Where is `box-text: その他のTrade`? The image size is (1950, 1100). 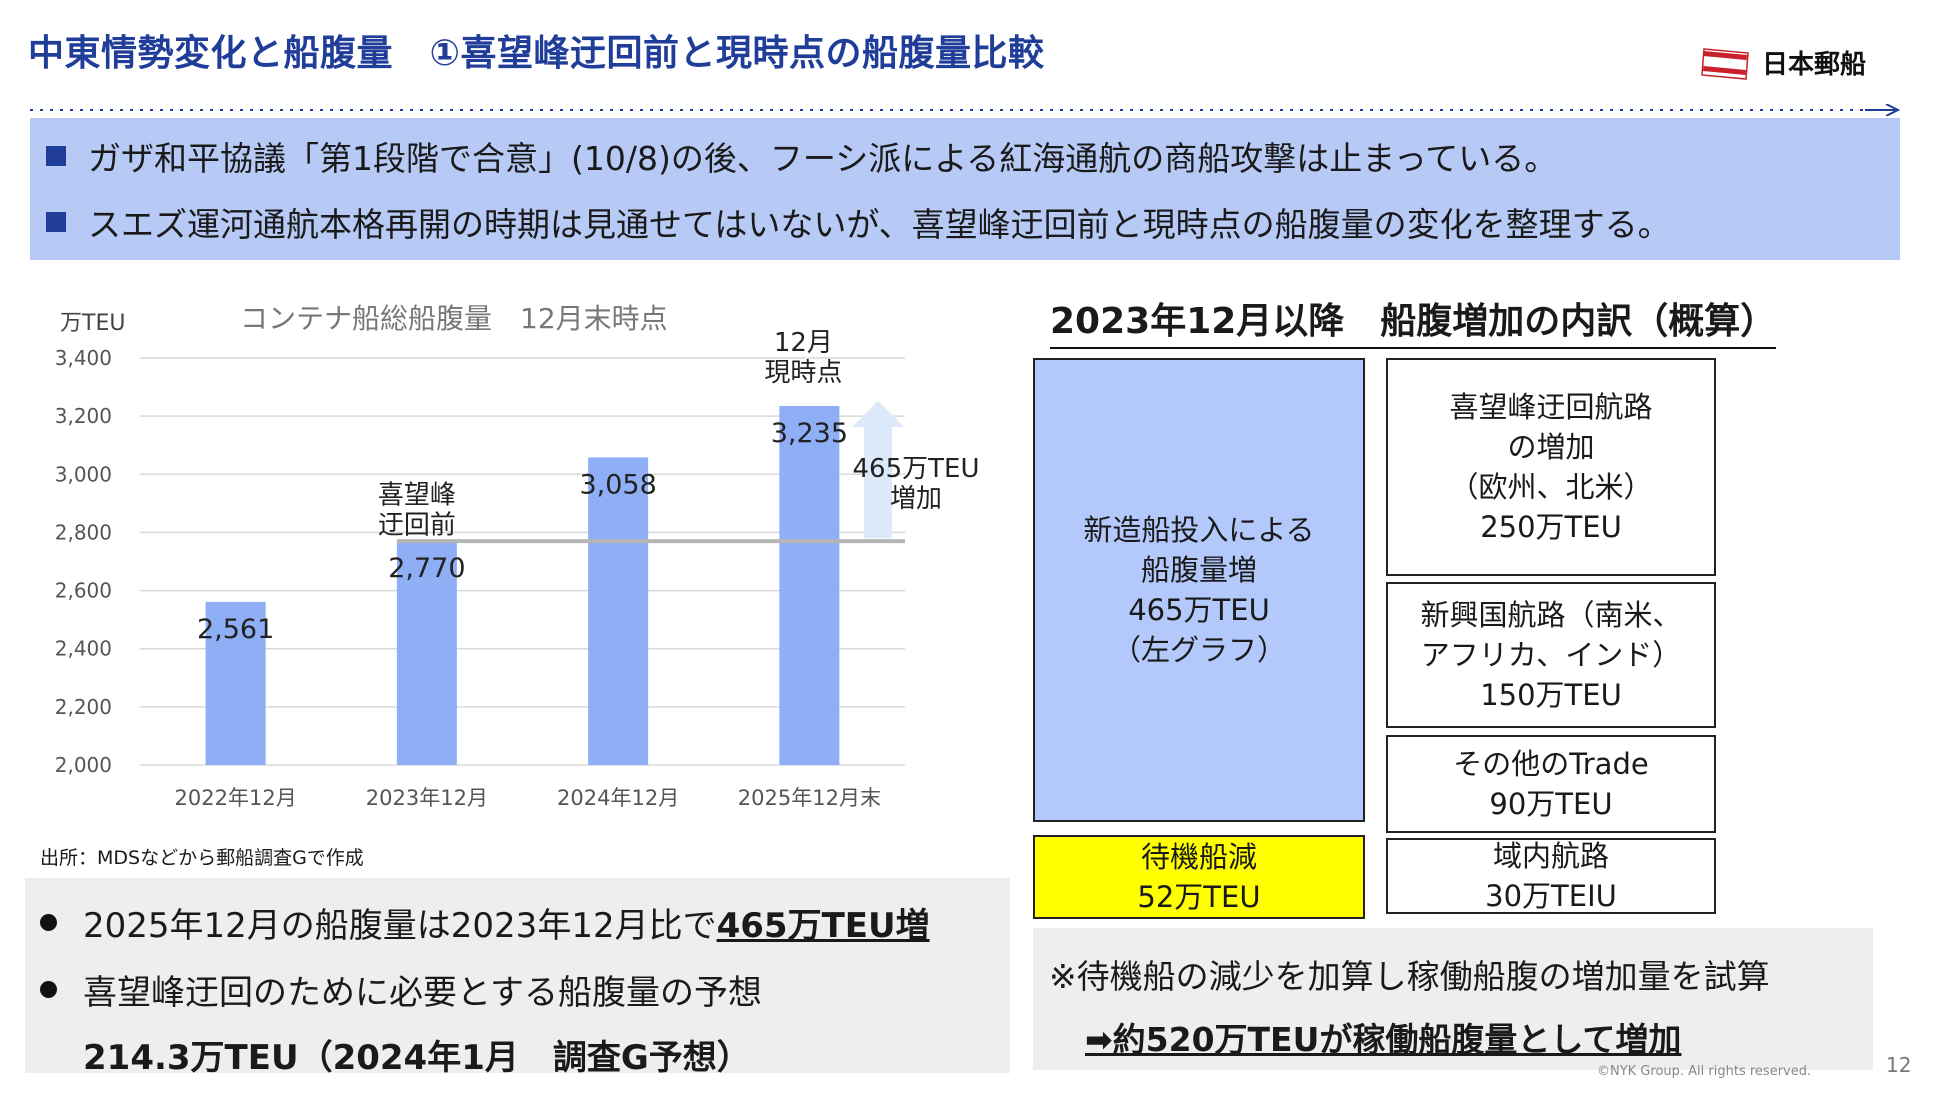
box-text: その他のTrade is located at coordinates (1551, 764).